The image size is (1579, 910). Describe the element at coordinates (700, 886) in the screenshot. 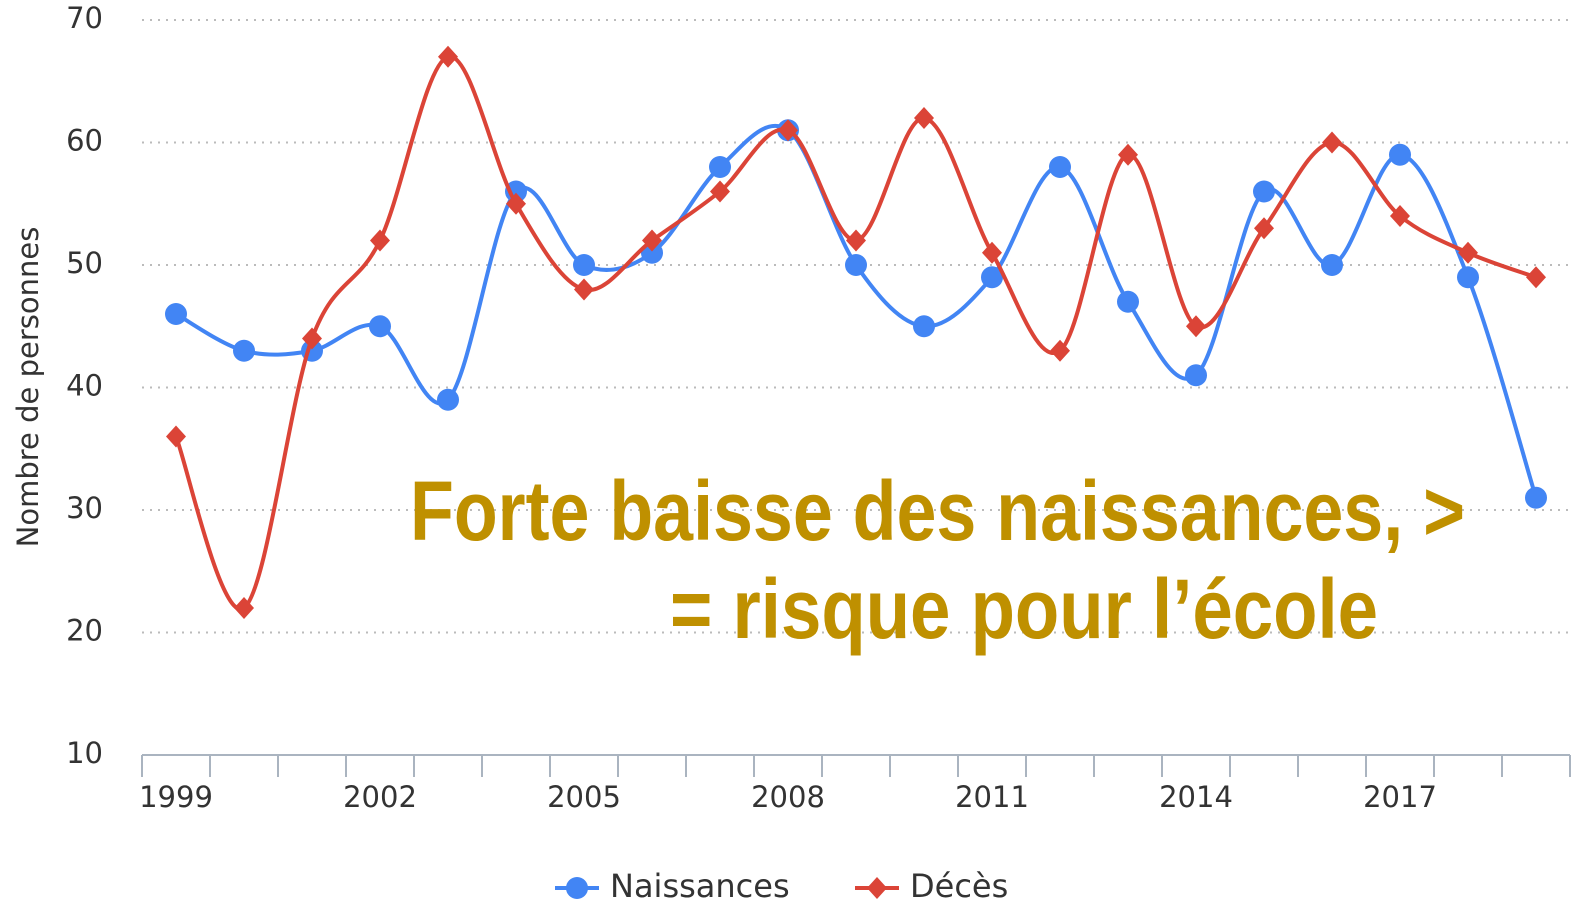

I see `legend-label: Naissances` at that location.